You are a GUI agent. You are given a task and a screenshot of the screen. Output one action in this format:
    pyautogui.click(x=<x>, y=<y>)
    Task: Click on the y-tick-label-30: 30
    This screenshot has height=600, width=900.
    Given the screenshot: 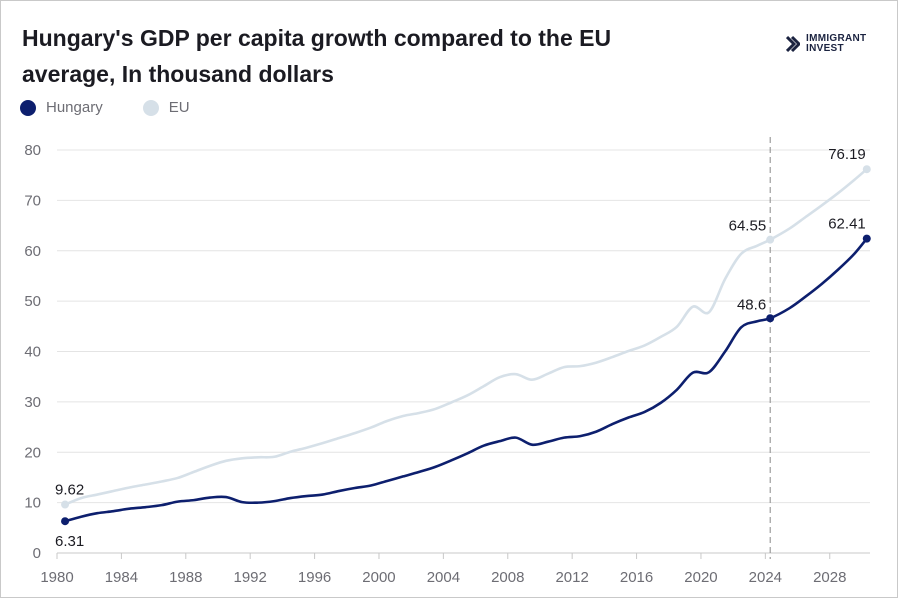 What is the action you would take?
    pyautogui.click(x=32, y=402)
    